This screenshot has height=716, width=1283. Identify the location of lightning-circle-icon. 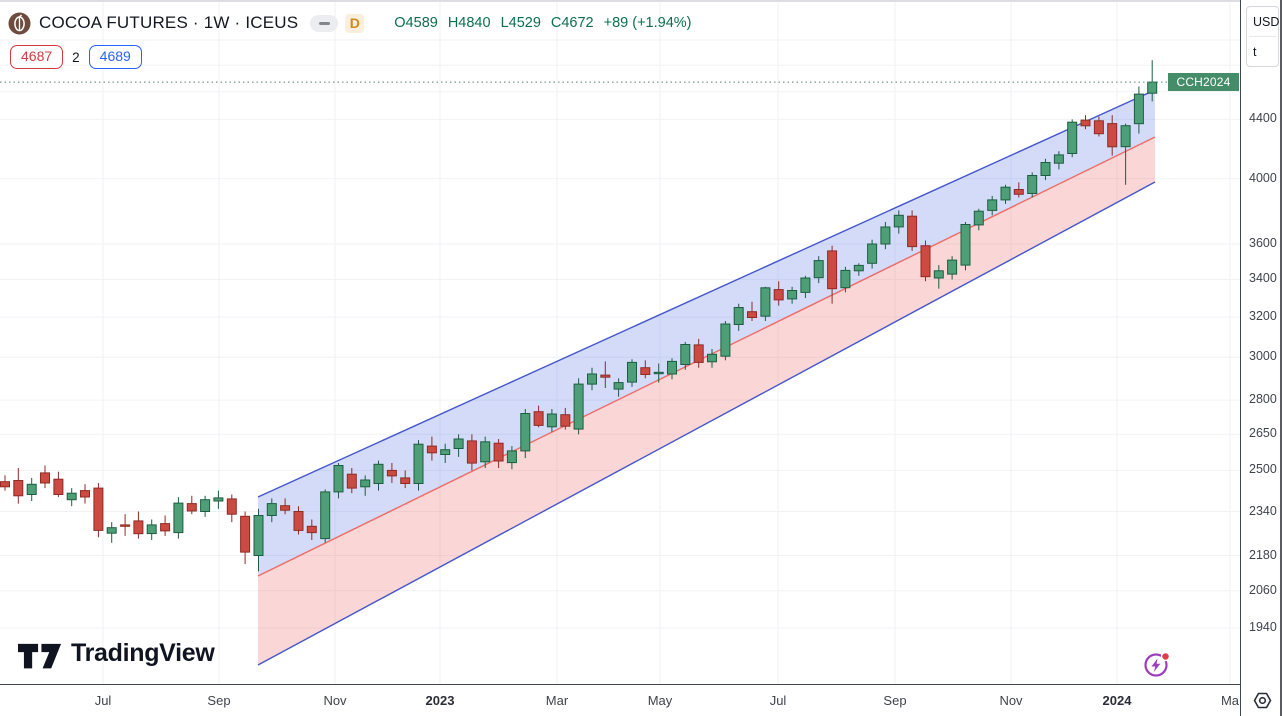
(1157, 664).